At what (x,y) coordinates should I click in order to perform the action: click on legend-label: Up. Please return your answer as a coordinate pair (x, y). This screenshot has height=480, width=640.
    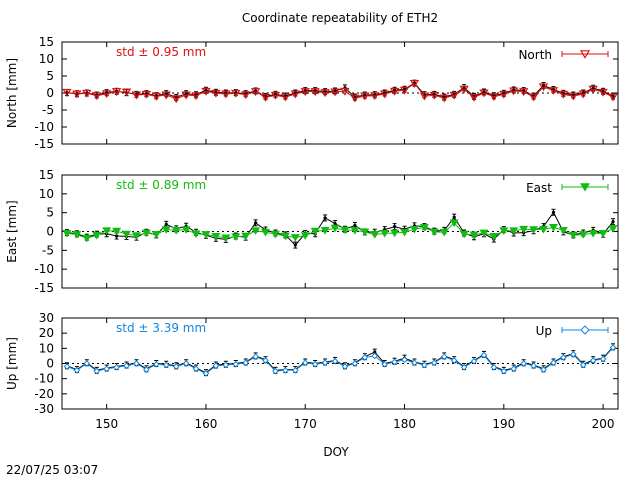
    Looking at the image, I should click on (544, 331).